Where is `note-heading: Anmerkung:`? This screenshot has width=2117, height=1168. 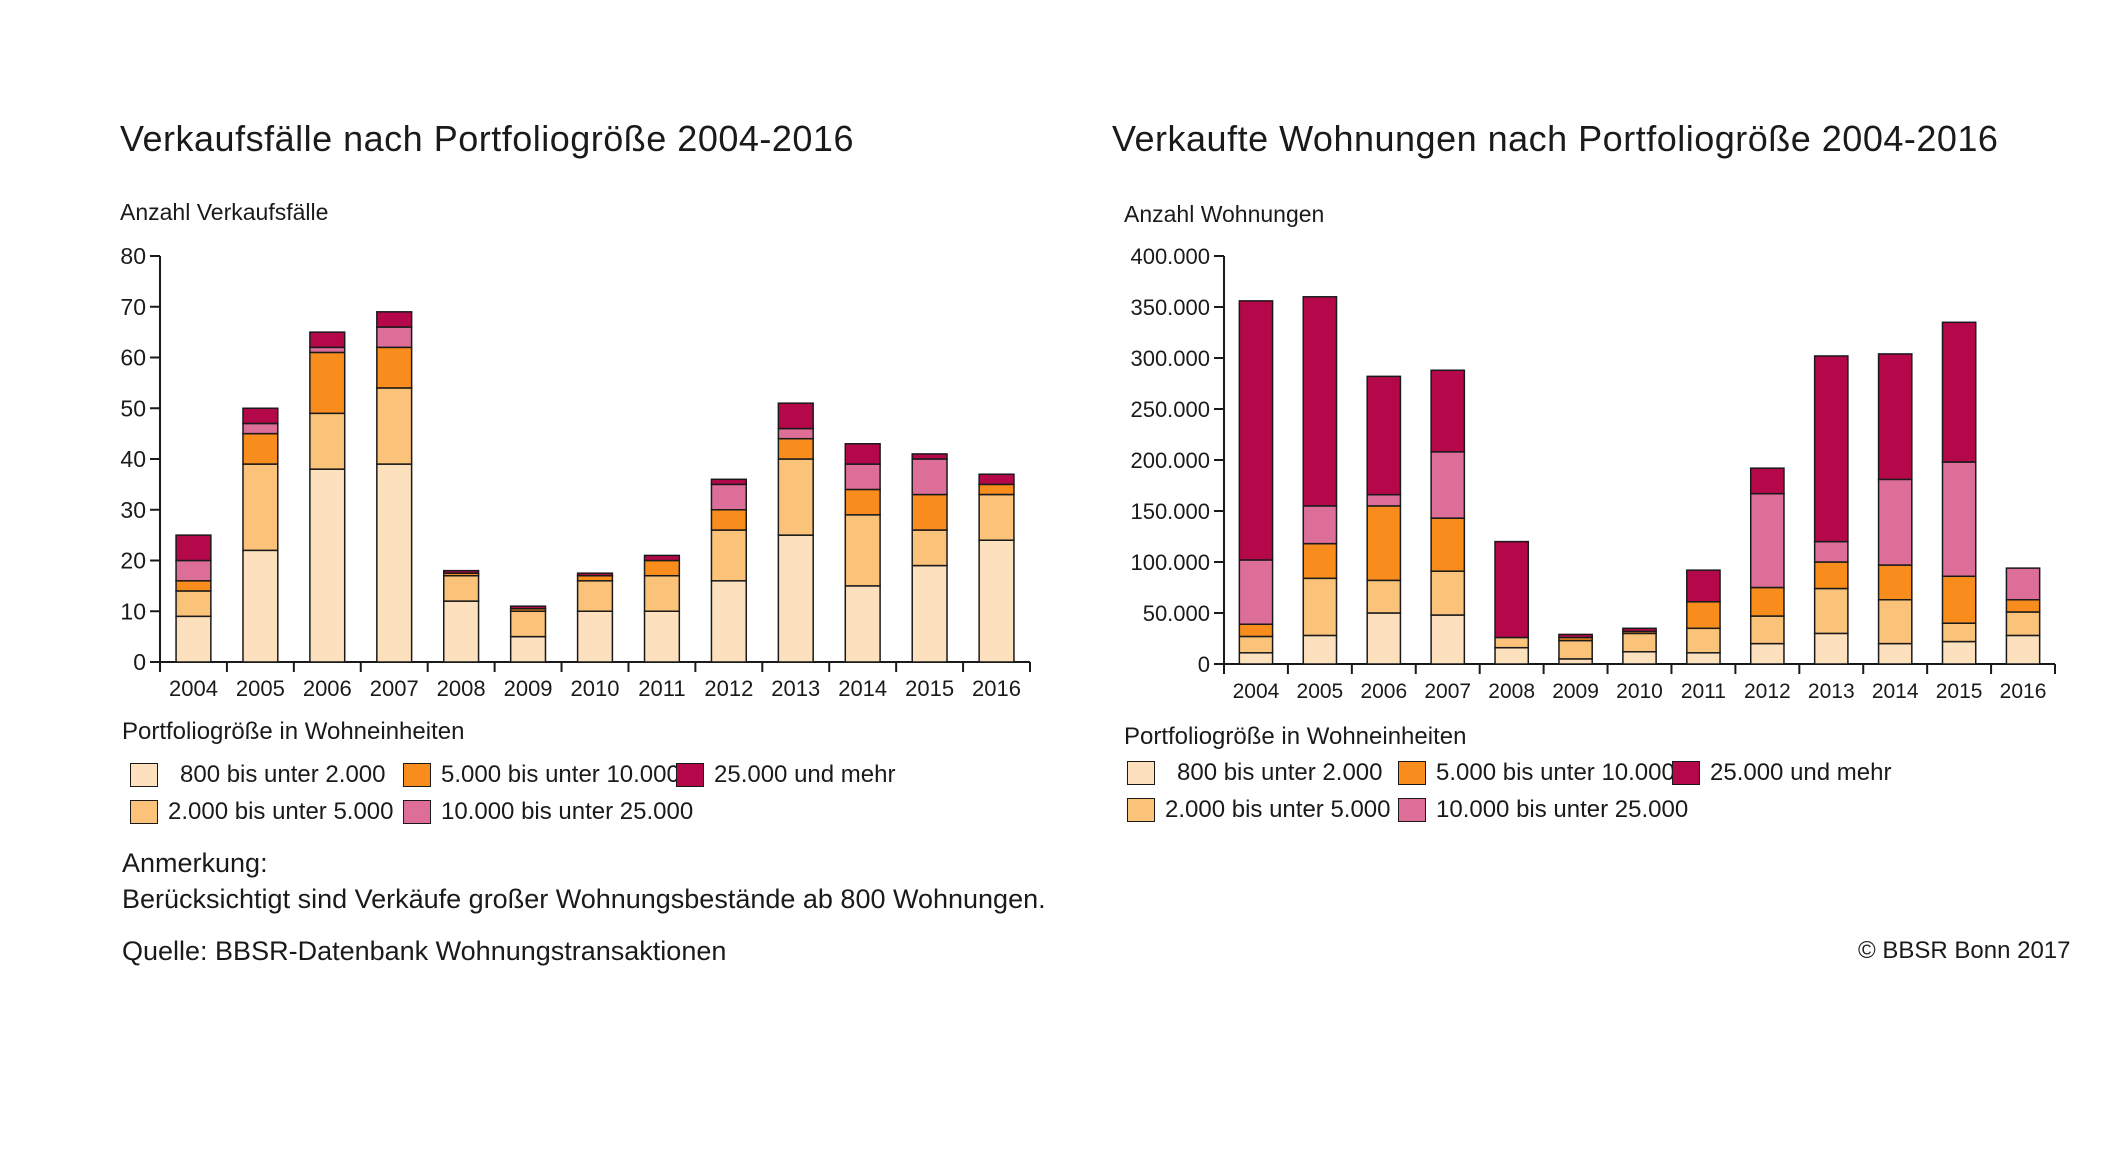
note-heading: Anmerkung: is located at coordinates (195, 863).